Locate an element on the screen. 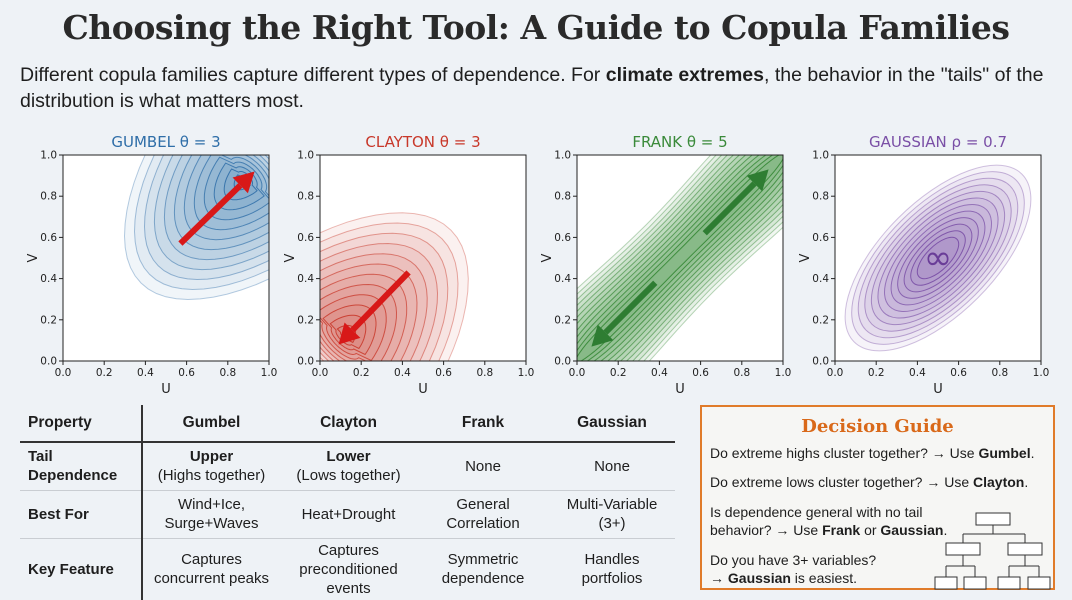  cell-text: (Lows together) is located at coordinates (348, 476).